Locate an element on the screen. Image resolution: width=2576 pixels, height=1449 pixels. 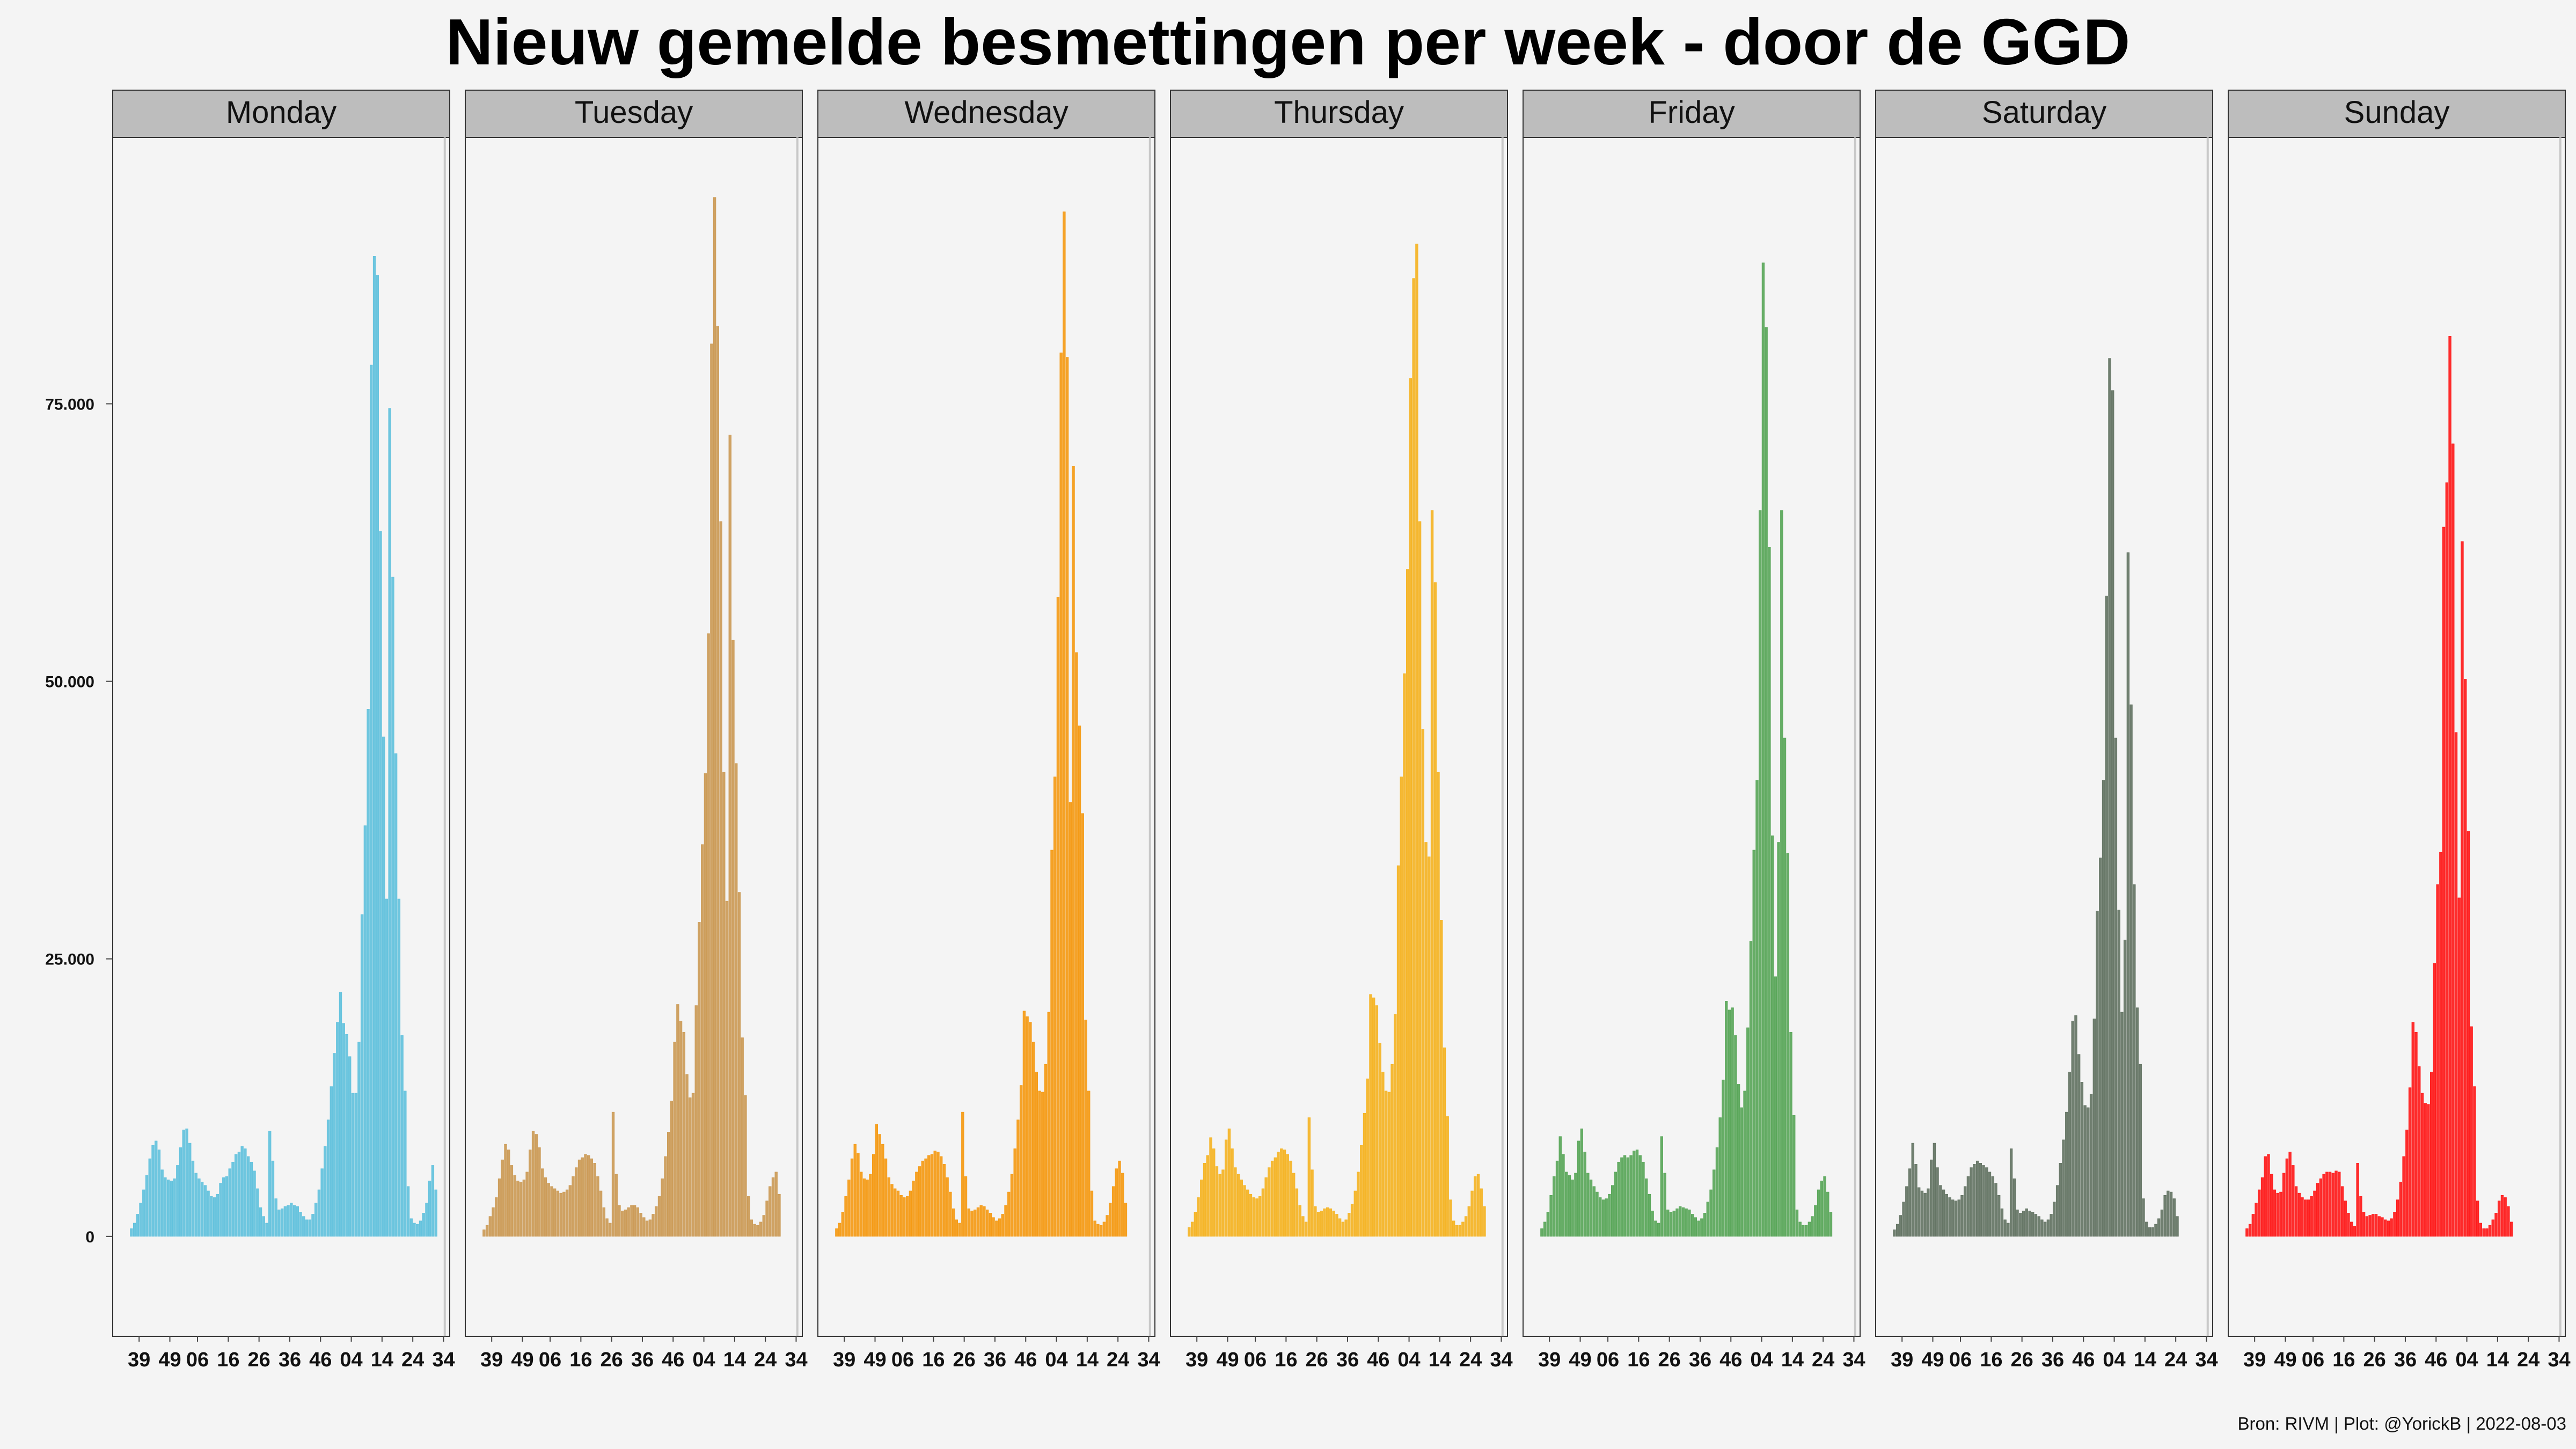
facet-strip-wednesday is located at coordinates (986, 114).